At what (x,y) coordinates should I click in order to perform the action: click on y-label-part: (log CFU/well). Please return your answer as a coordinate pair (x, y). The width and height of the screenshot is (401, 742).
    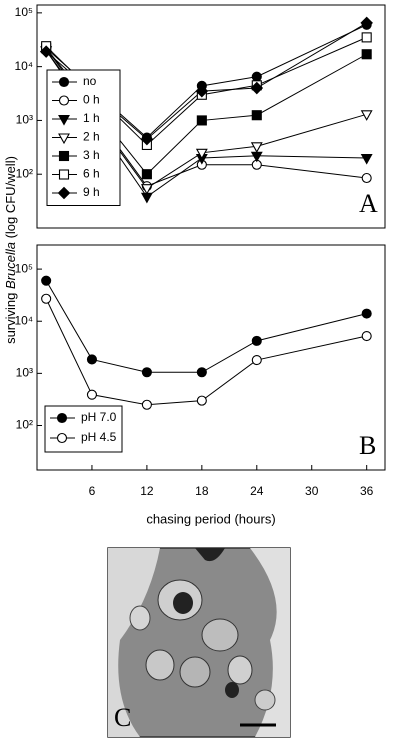
    Looking at the image, I should click on (10, 199).